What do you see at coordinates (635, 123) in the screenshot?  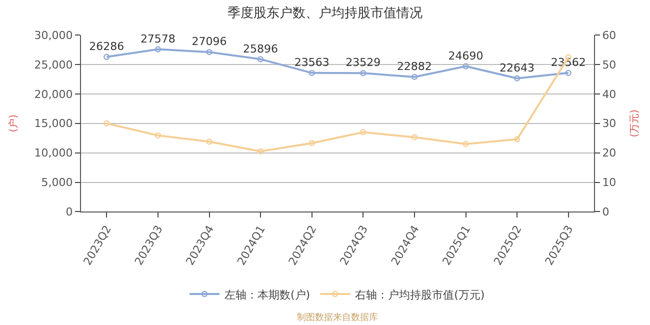 I see `y2-axis-title: (万元)` at bounding box center [635, 123].